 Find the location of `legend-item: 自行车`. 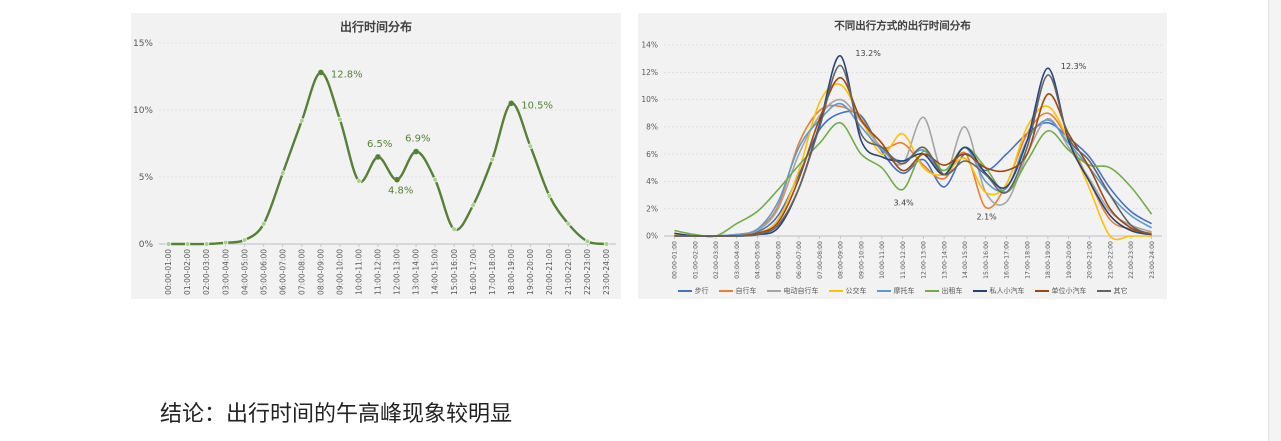

legend-item: 自行车 is located at coordinates (737, 291).